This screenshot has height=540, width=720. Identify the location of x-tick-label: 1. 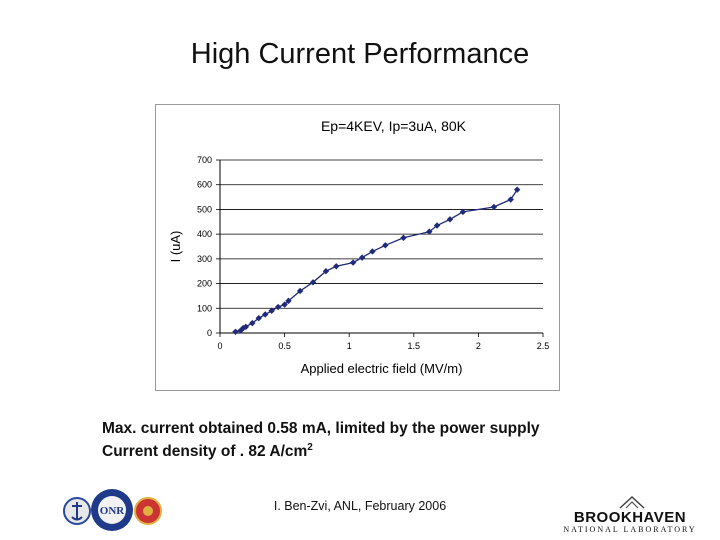
(349, 346).